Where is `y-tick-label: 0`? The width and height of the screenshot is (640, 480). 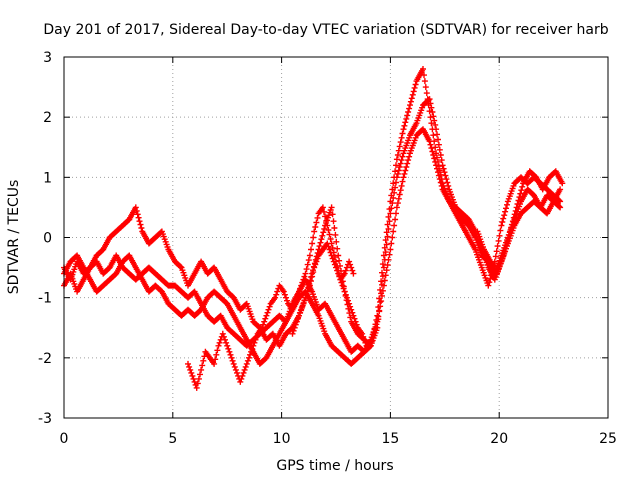
y-tick-label: 0 is located at coordinates (47, 239).